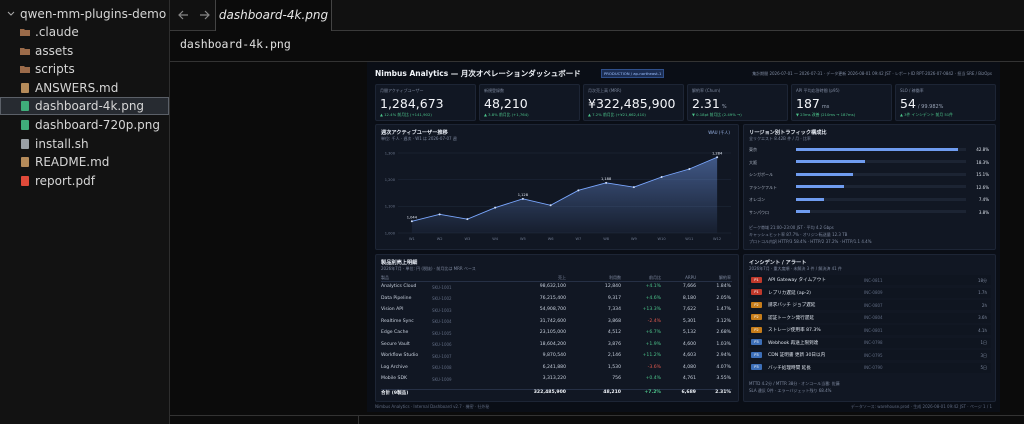 This screenshot has width=1024, height=424. I want to click on column-header: 製品, so click(385, 277).